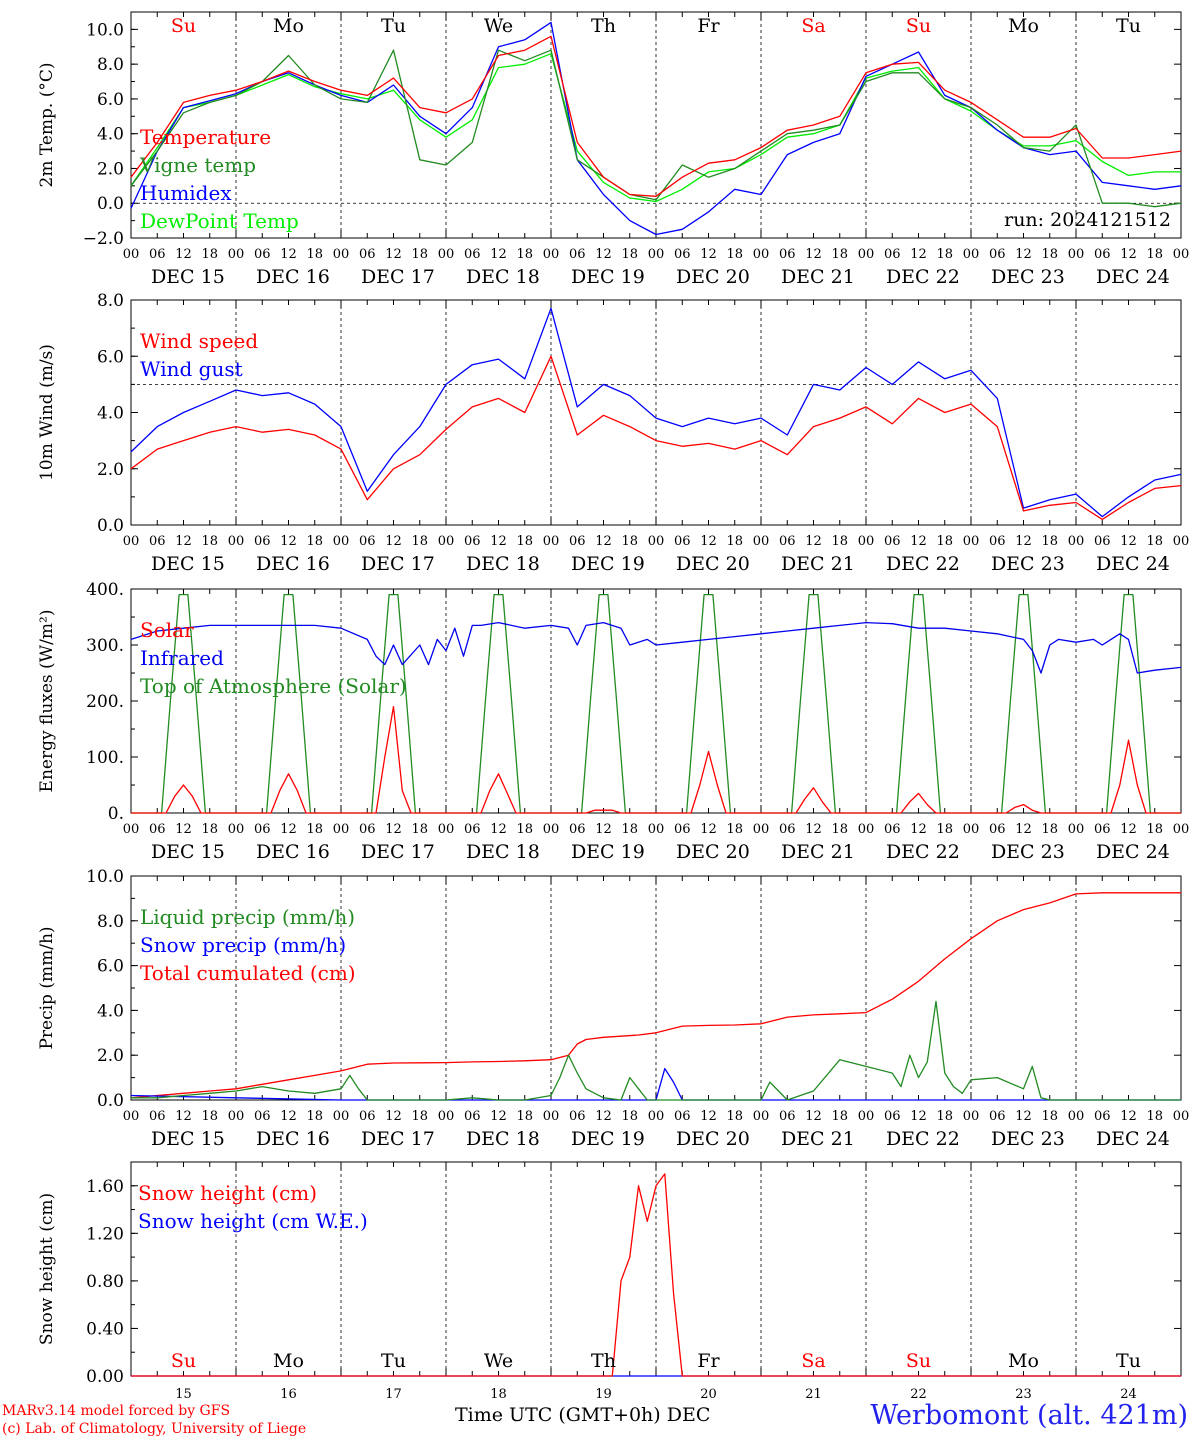 Image resolution: width=1194 pixels, height=1444 pixels. I want to click on day-number-label: 17, so click(393, 1394).